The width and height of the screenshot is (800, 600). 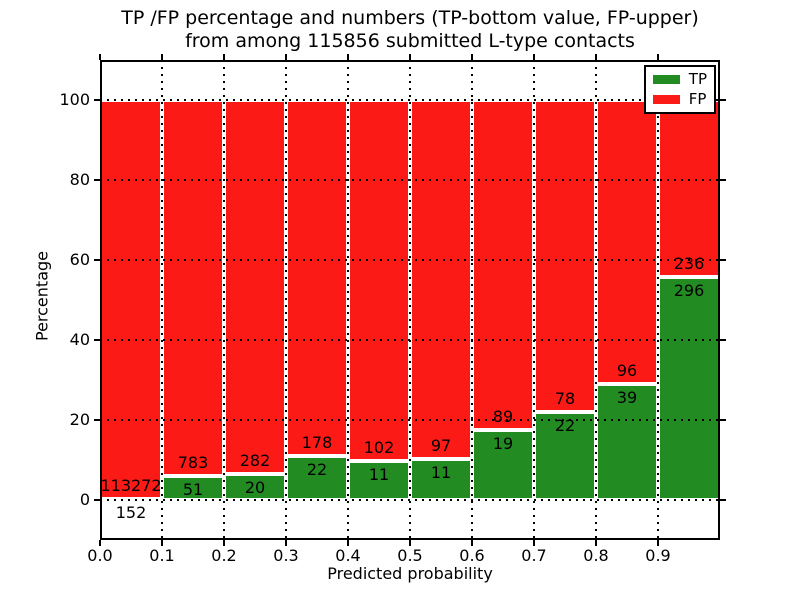 What do you see at coordinates (666, 79) in the screenshot?
I see `tp-swatch-icon` at bounding box center [666, 79].